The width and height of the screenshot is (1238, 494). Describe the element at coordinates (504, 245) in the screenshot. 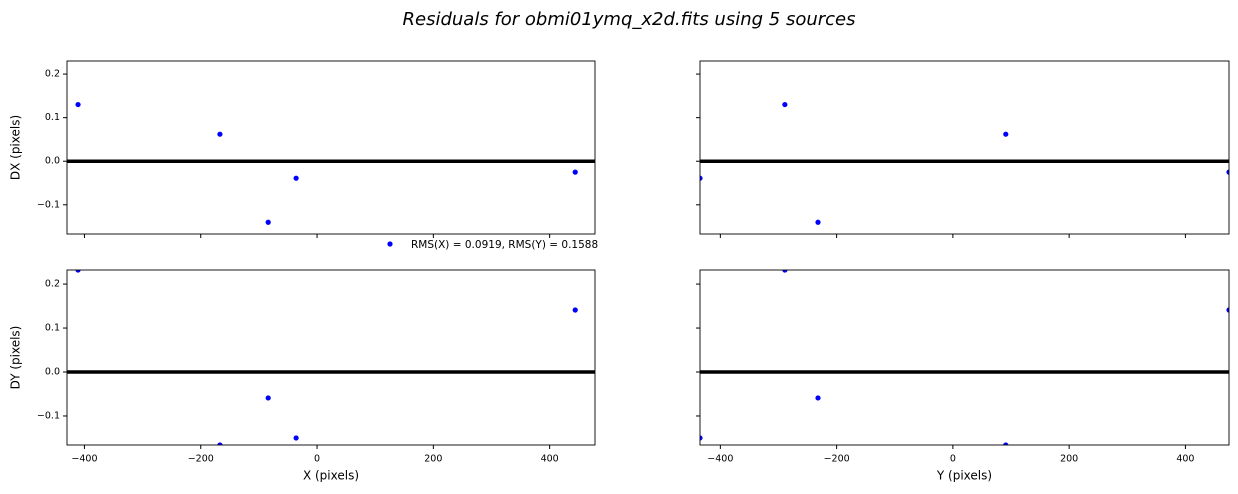

I see `legend-label: RMS(X) = 0.0919, RMS(Y) = 0.1588` at that location.